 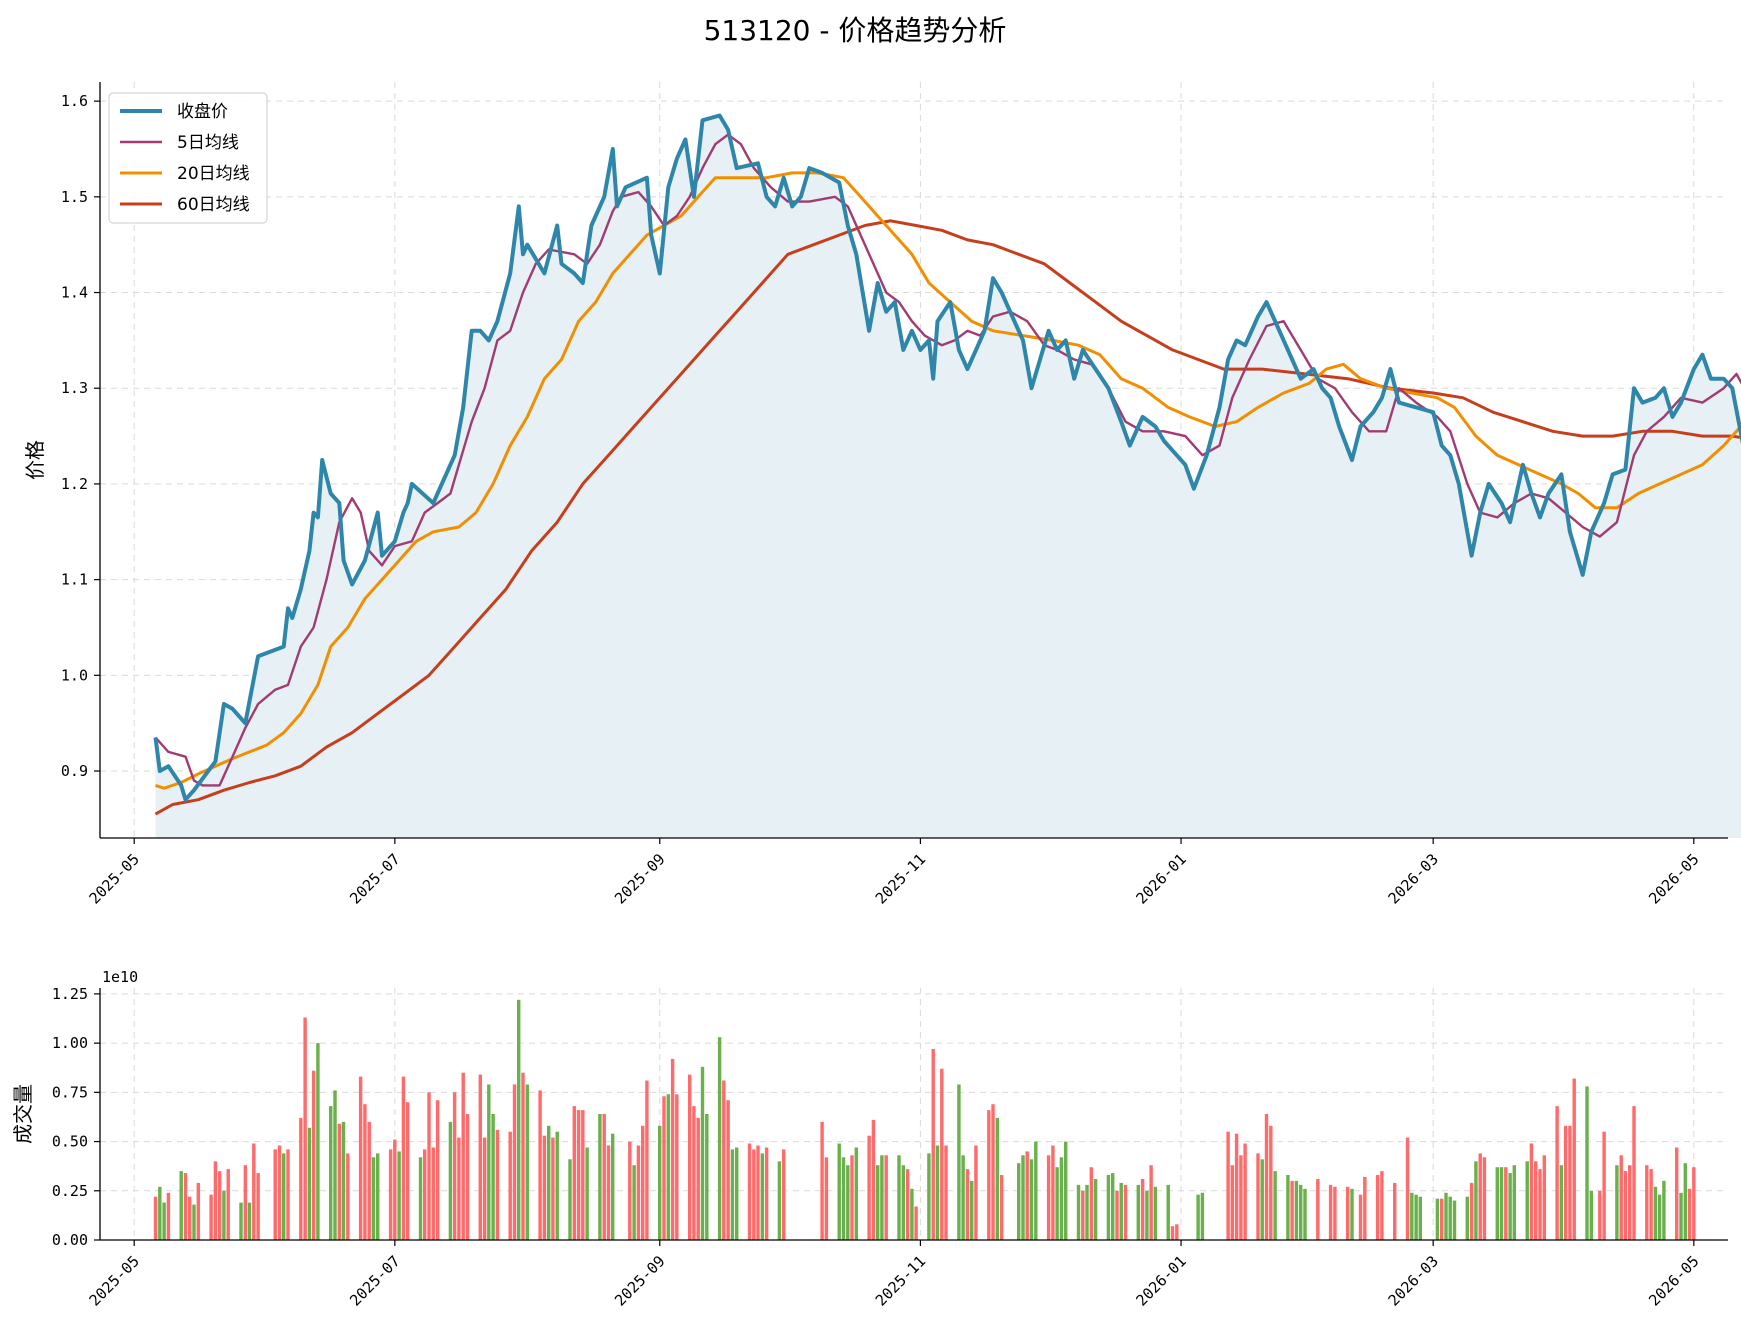 I want to click on volume-y-tick-label: 0.00, so click(x=70, y=1240).